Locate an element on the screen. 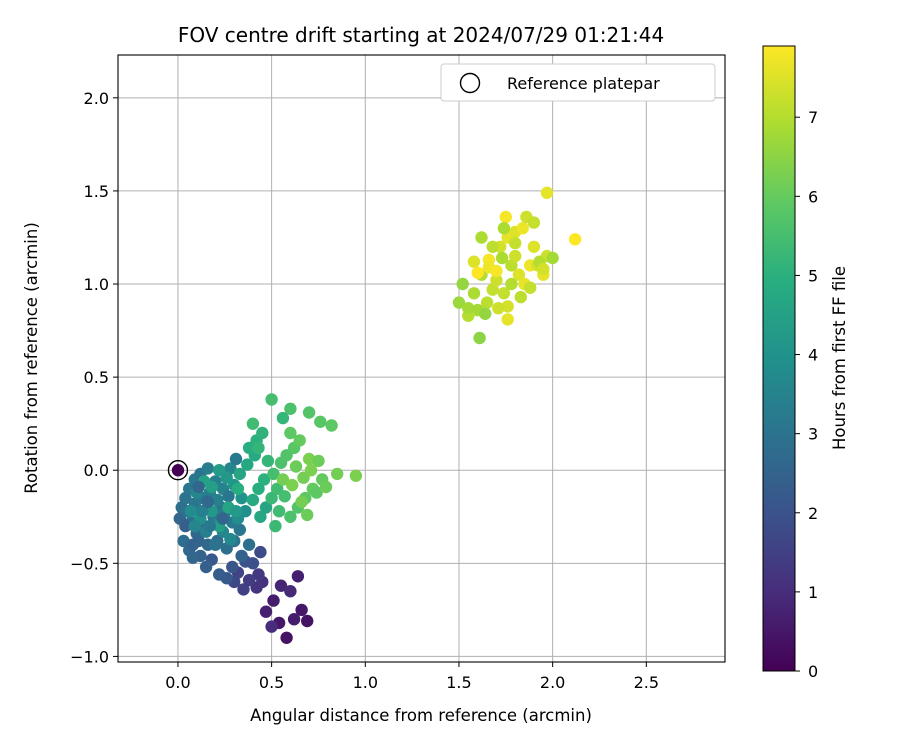 Image resolution: width=900 pixels, height=750 pixels. y-tick-label: 2.0 is located at coordinates (96, 98).